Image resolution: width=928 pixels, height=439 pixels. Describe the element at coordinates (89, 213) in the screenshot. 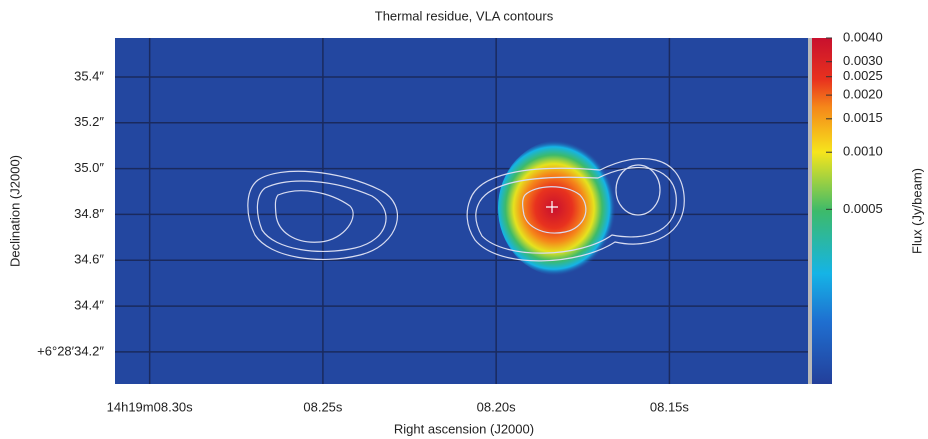

I see `y-tick-label: 34.8″` at that location.